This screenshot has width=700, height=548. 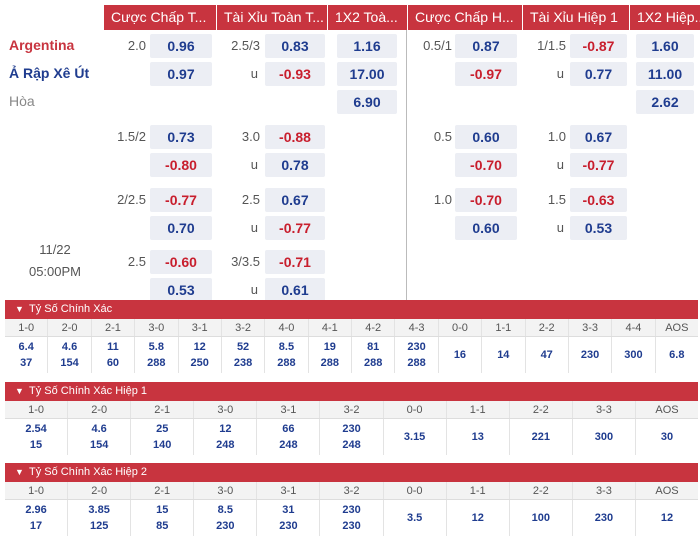 What do you see at coordinates (199, 355) in the screenshot?
I see `score-odds: 12 250` at bounding box center [199, 355].